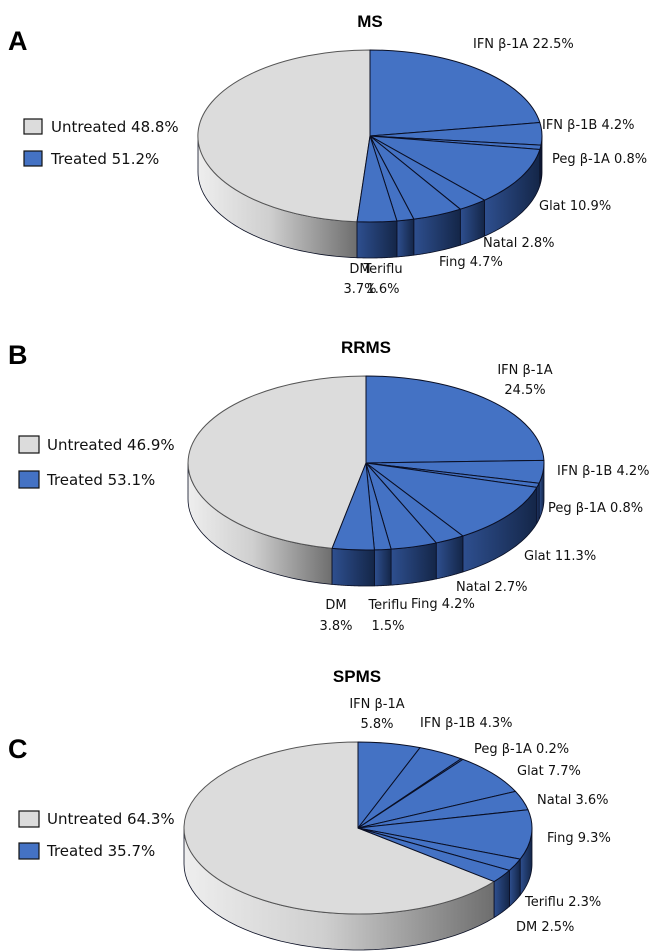 This screenshot has height=952, width=654. I want to click on slice-label-a-ifn-b1a: IFN β-1A 22.5%, so click(523, 44).